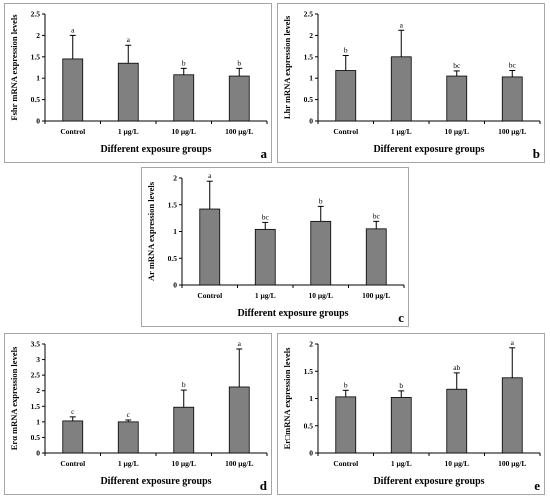 The height and width of the screenshot is (499, 550). I want to click on y-axis-title: Ar mRNA expression levels, so click(151, 231).